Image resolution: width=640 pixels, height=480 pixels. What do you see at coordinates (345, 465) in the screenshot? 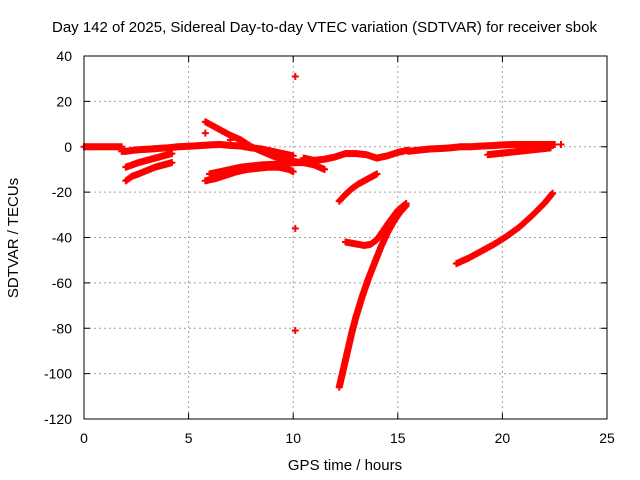
I see `x-axis-label: GPS time / hours` at bounding box center [345, 465].